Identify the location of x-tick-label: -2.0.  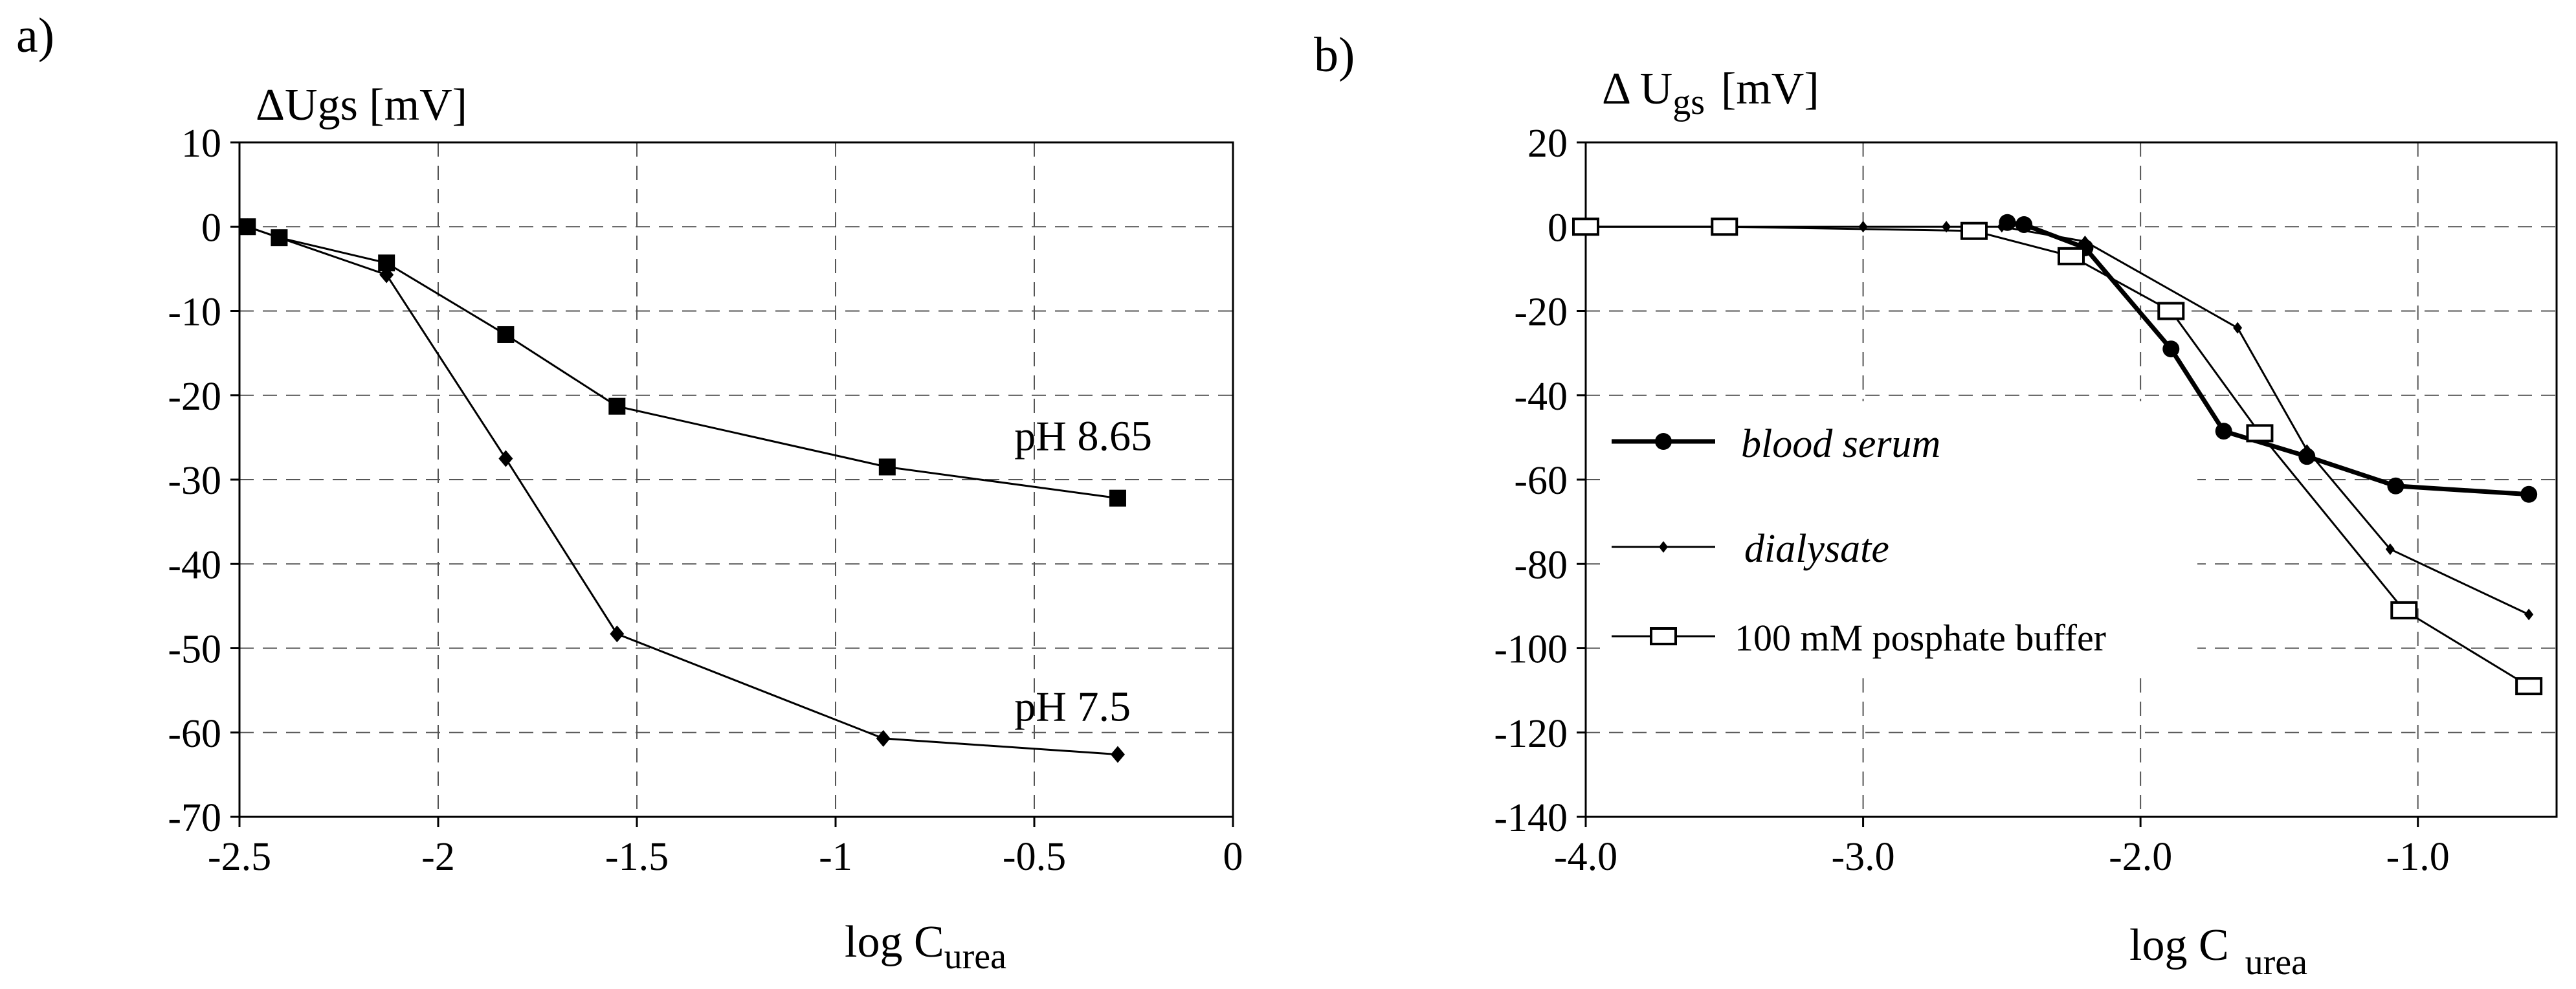
(2140, 857).